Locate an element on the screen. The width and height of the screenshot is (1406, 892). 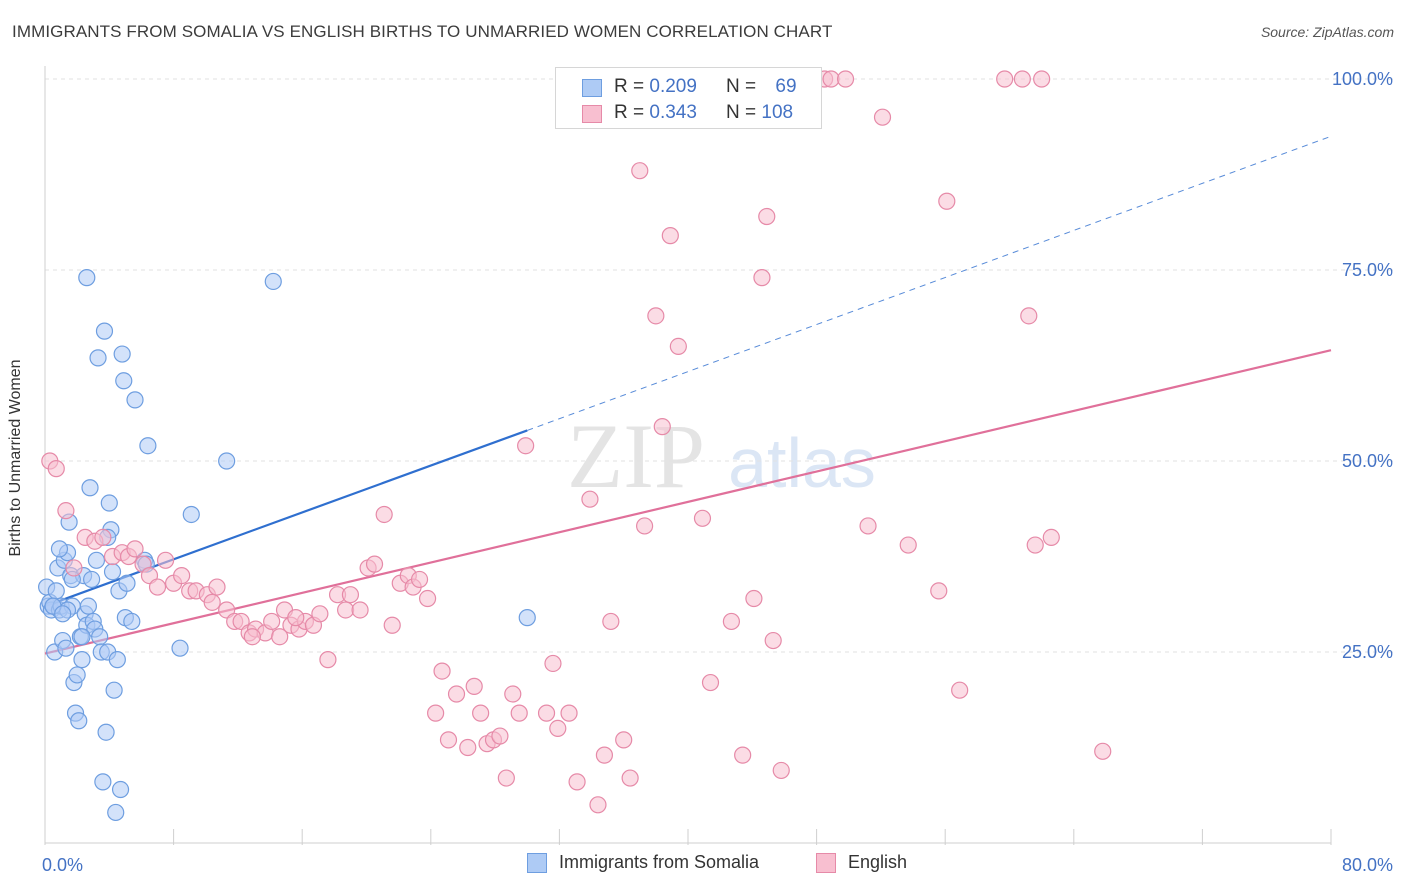
n-label: N = is located at coordinates (744, 86).